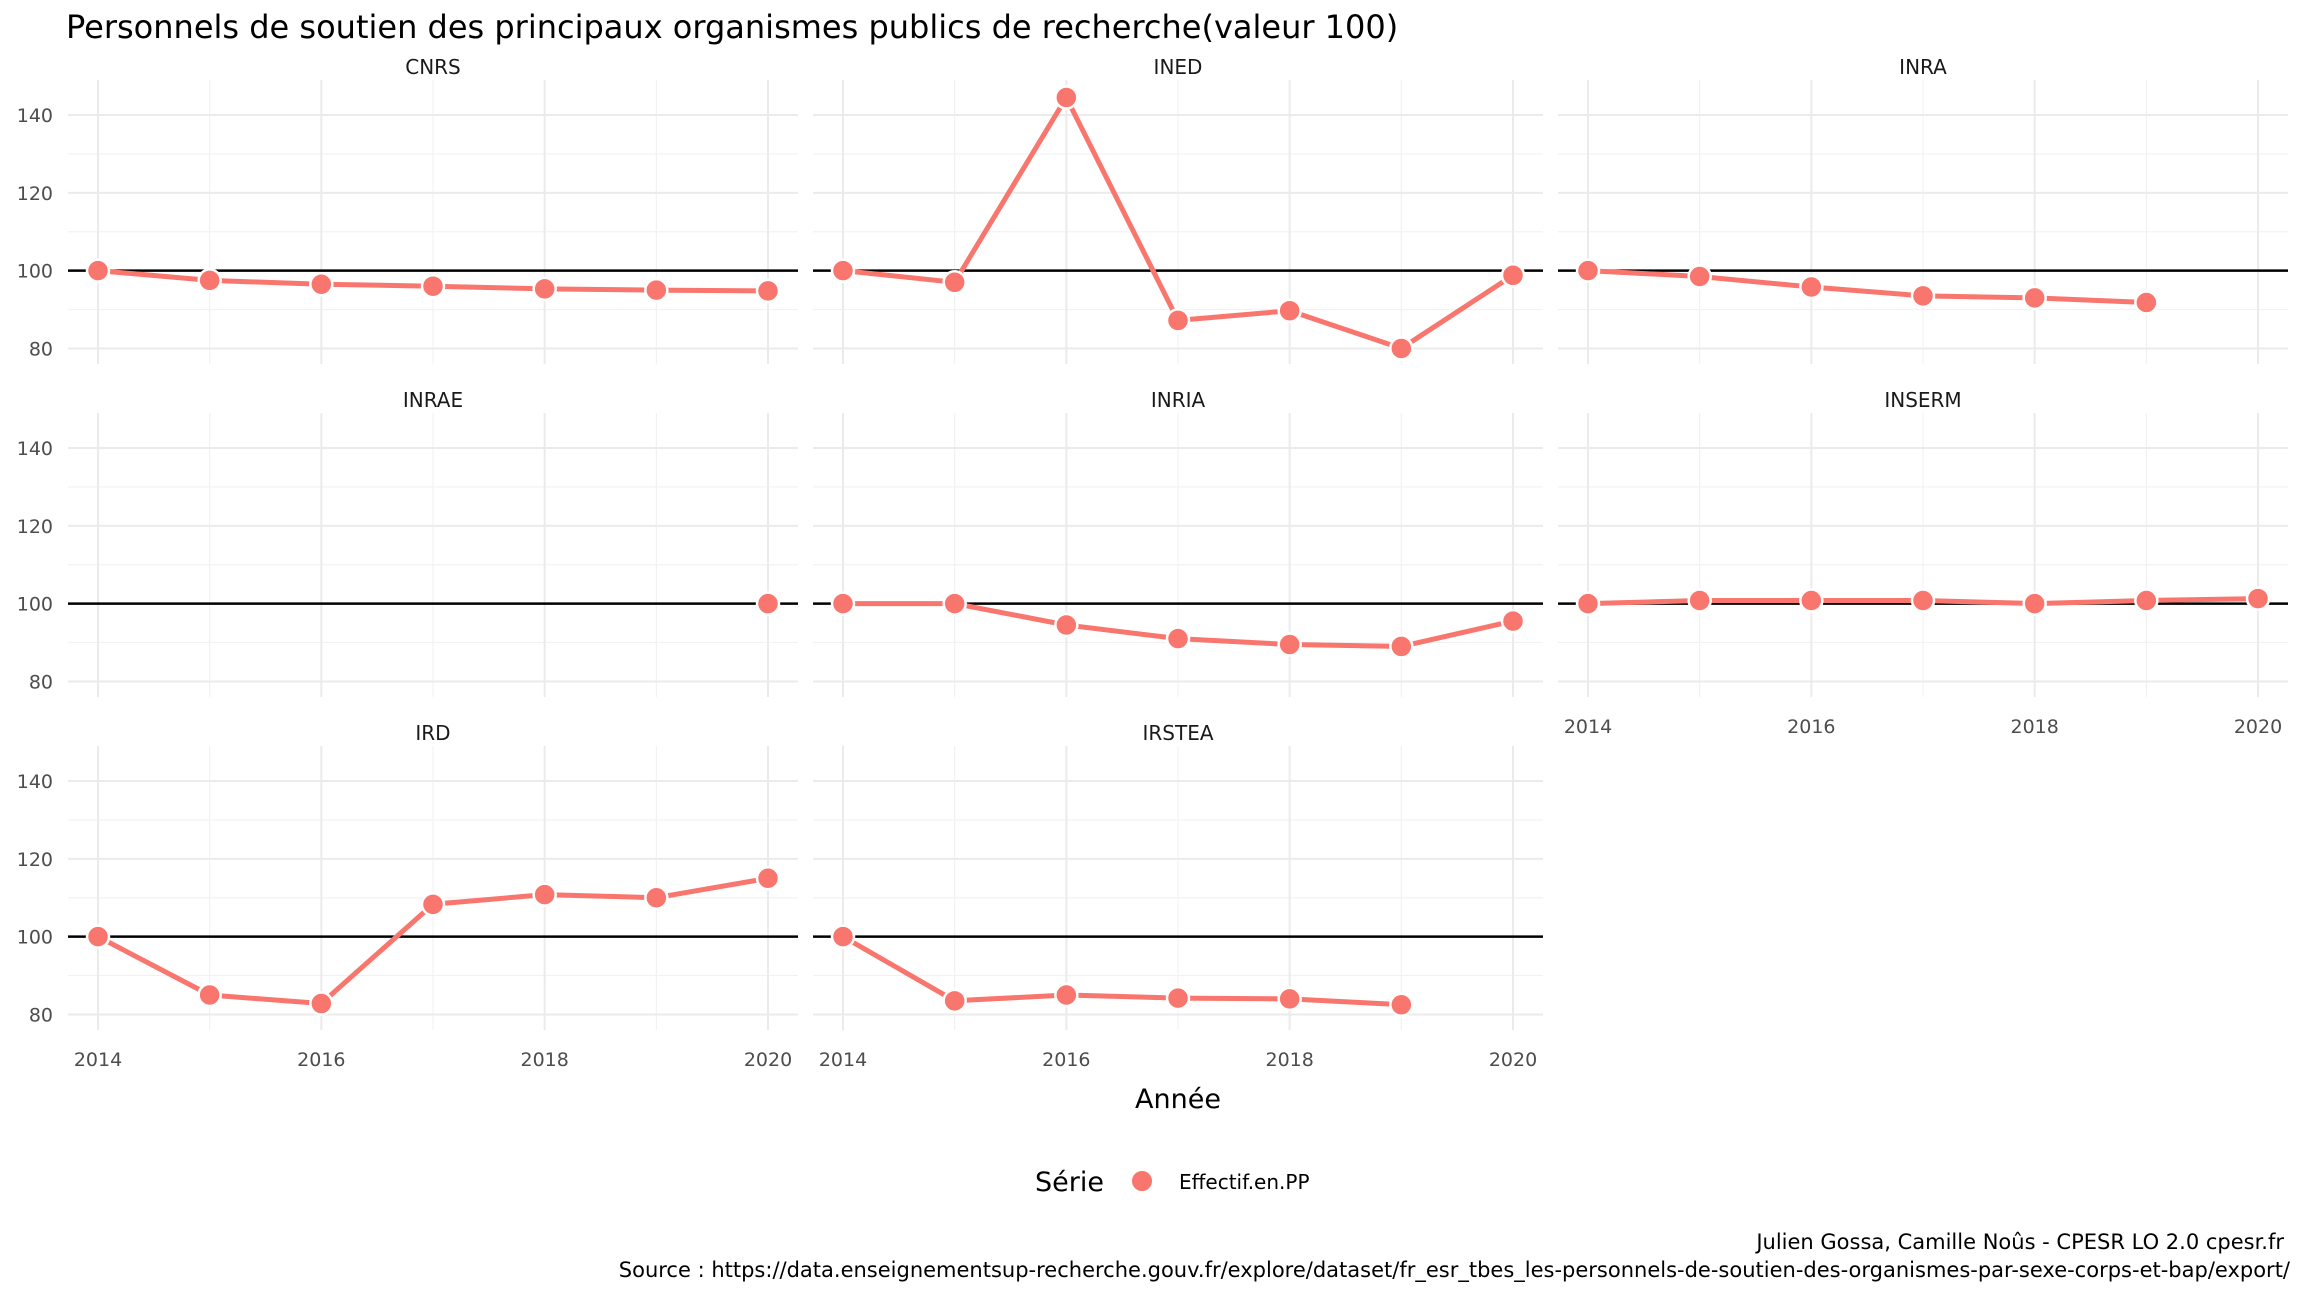 This screenshot has height=1296, width=2304. I want to click on panel-irstea: IRSTEA 2014 2016 2018 2020, so click(1178, 896).